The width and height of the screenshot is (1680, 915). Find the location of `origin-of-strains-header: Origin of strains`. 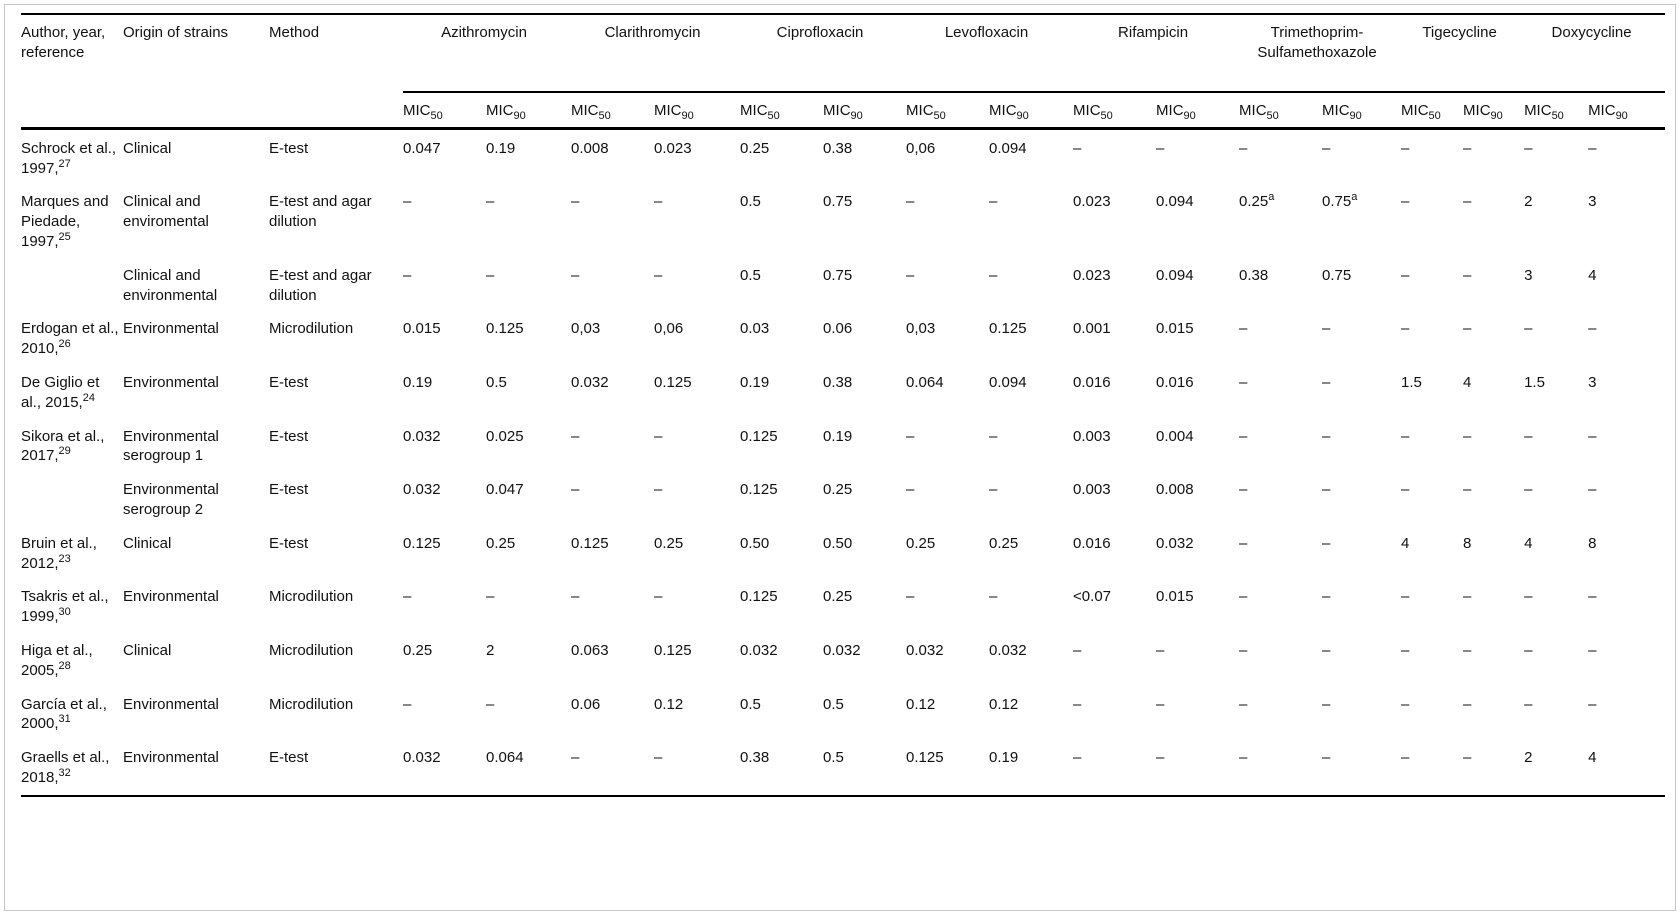

origin-of-strains-header: Origin of strains is located at coordinates (196, 72).